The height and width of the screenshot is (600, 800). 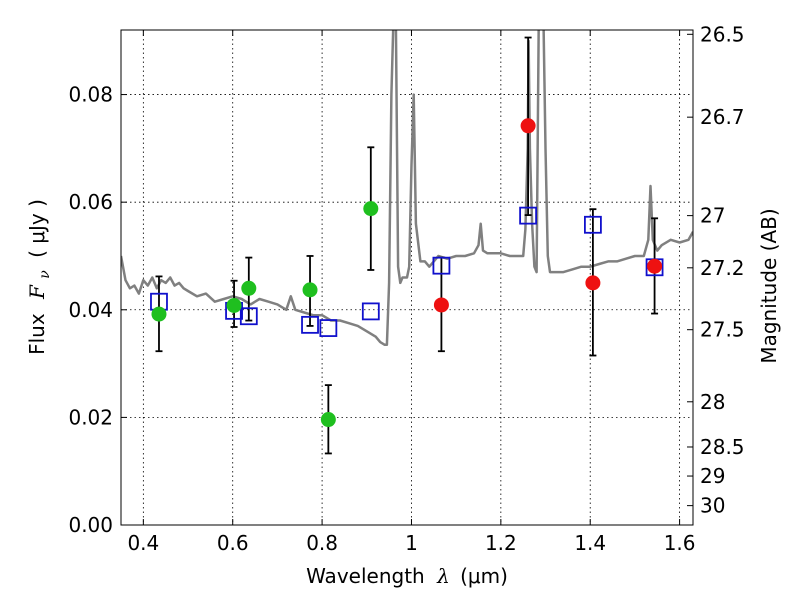 What do you see at coordinates (407, 576) in the screenshot?
I see `x-axis-label: Wavelength λ (μm)` at bounding box center [407, 576].